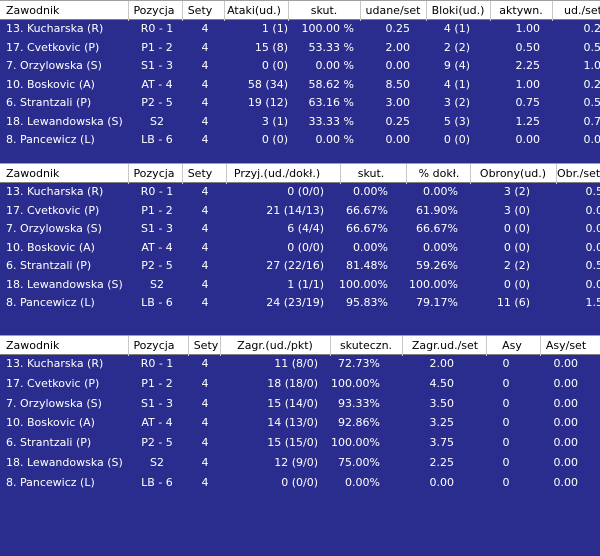 The width and height of the screenshot is (600, 556). I want to click on cell-serve-efficiency: 93.33%, so click(359, 403).